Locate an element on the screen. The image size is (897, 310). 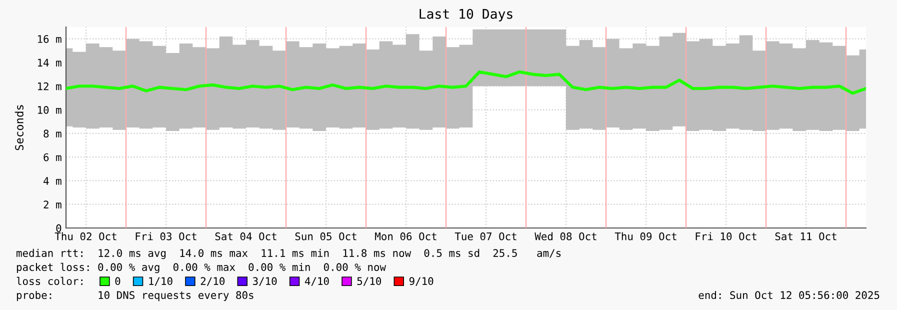
y-tick-label: 8 m is located at coordinates (53, 134).